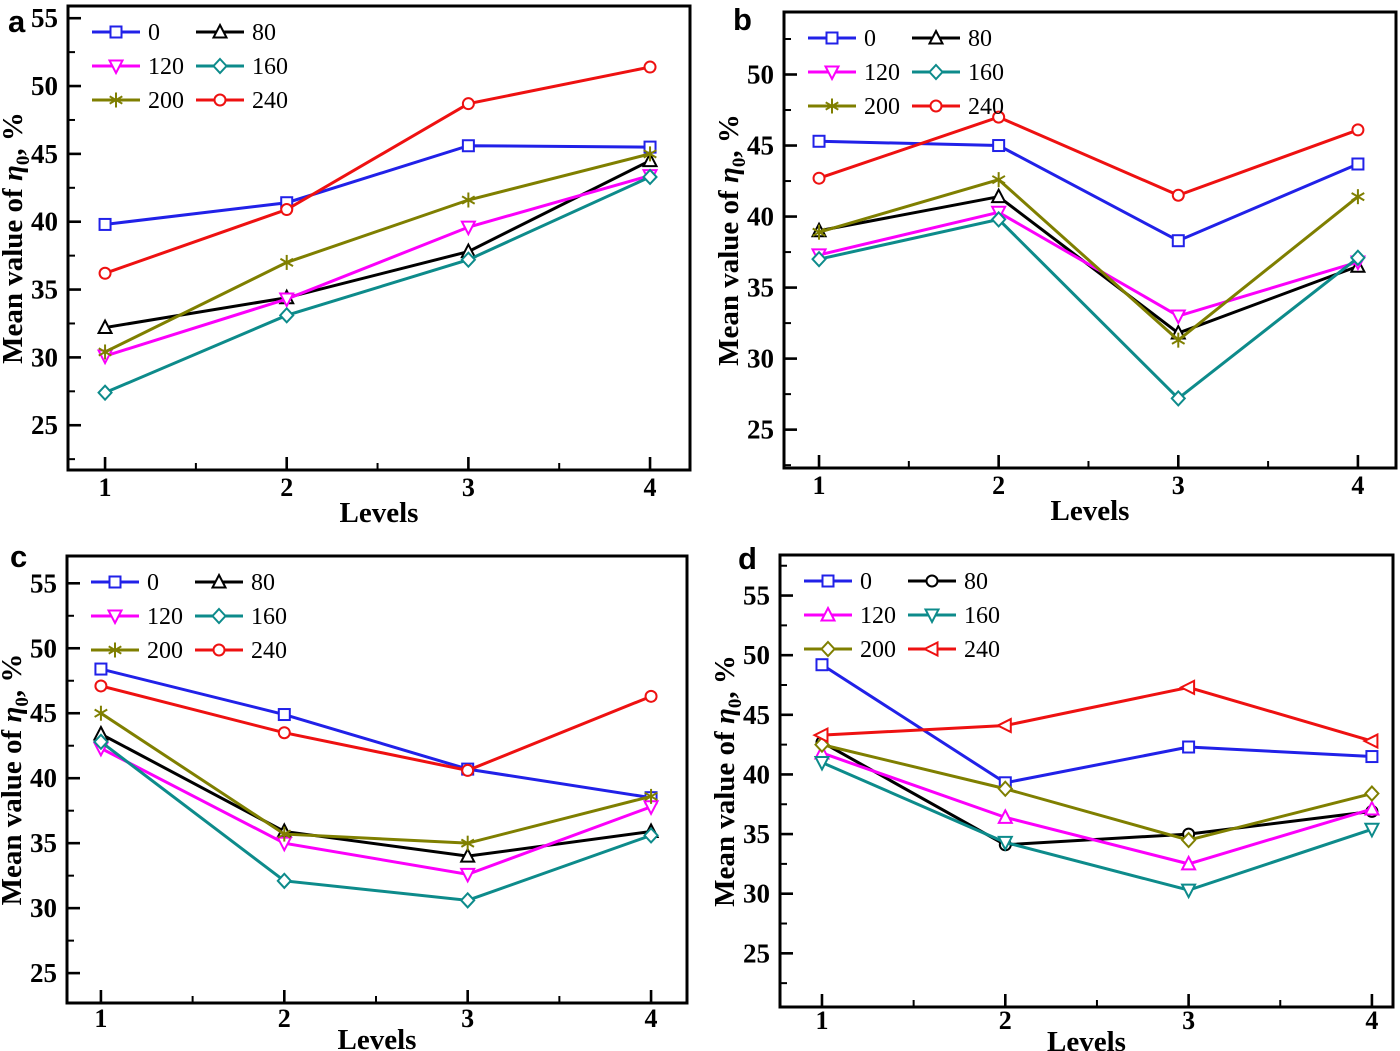 This screenshot has width=1400, height=1051. What do you see at coordinates (43, 908) in the screenshot?
I see `y-tick-label: 30` at bounding box center [43, 908].